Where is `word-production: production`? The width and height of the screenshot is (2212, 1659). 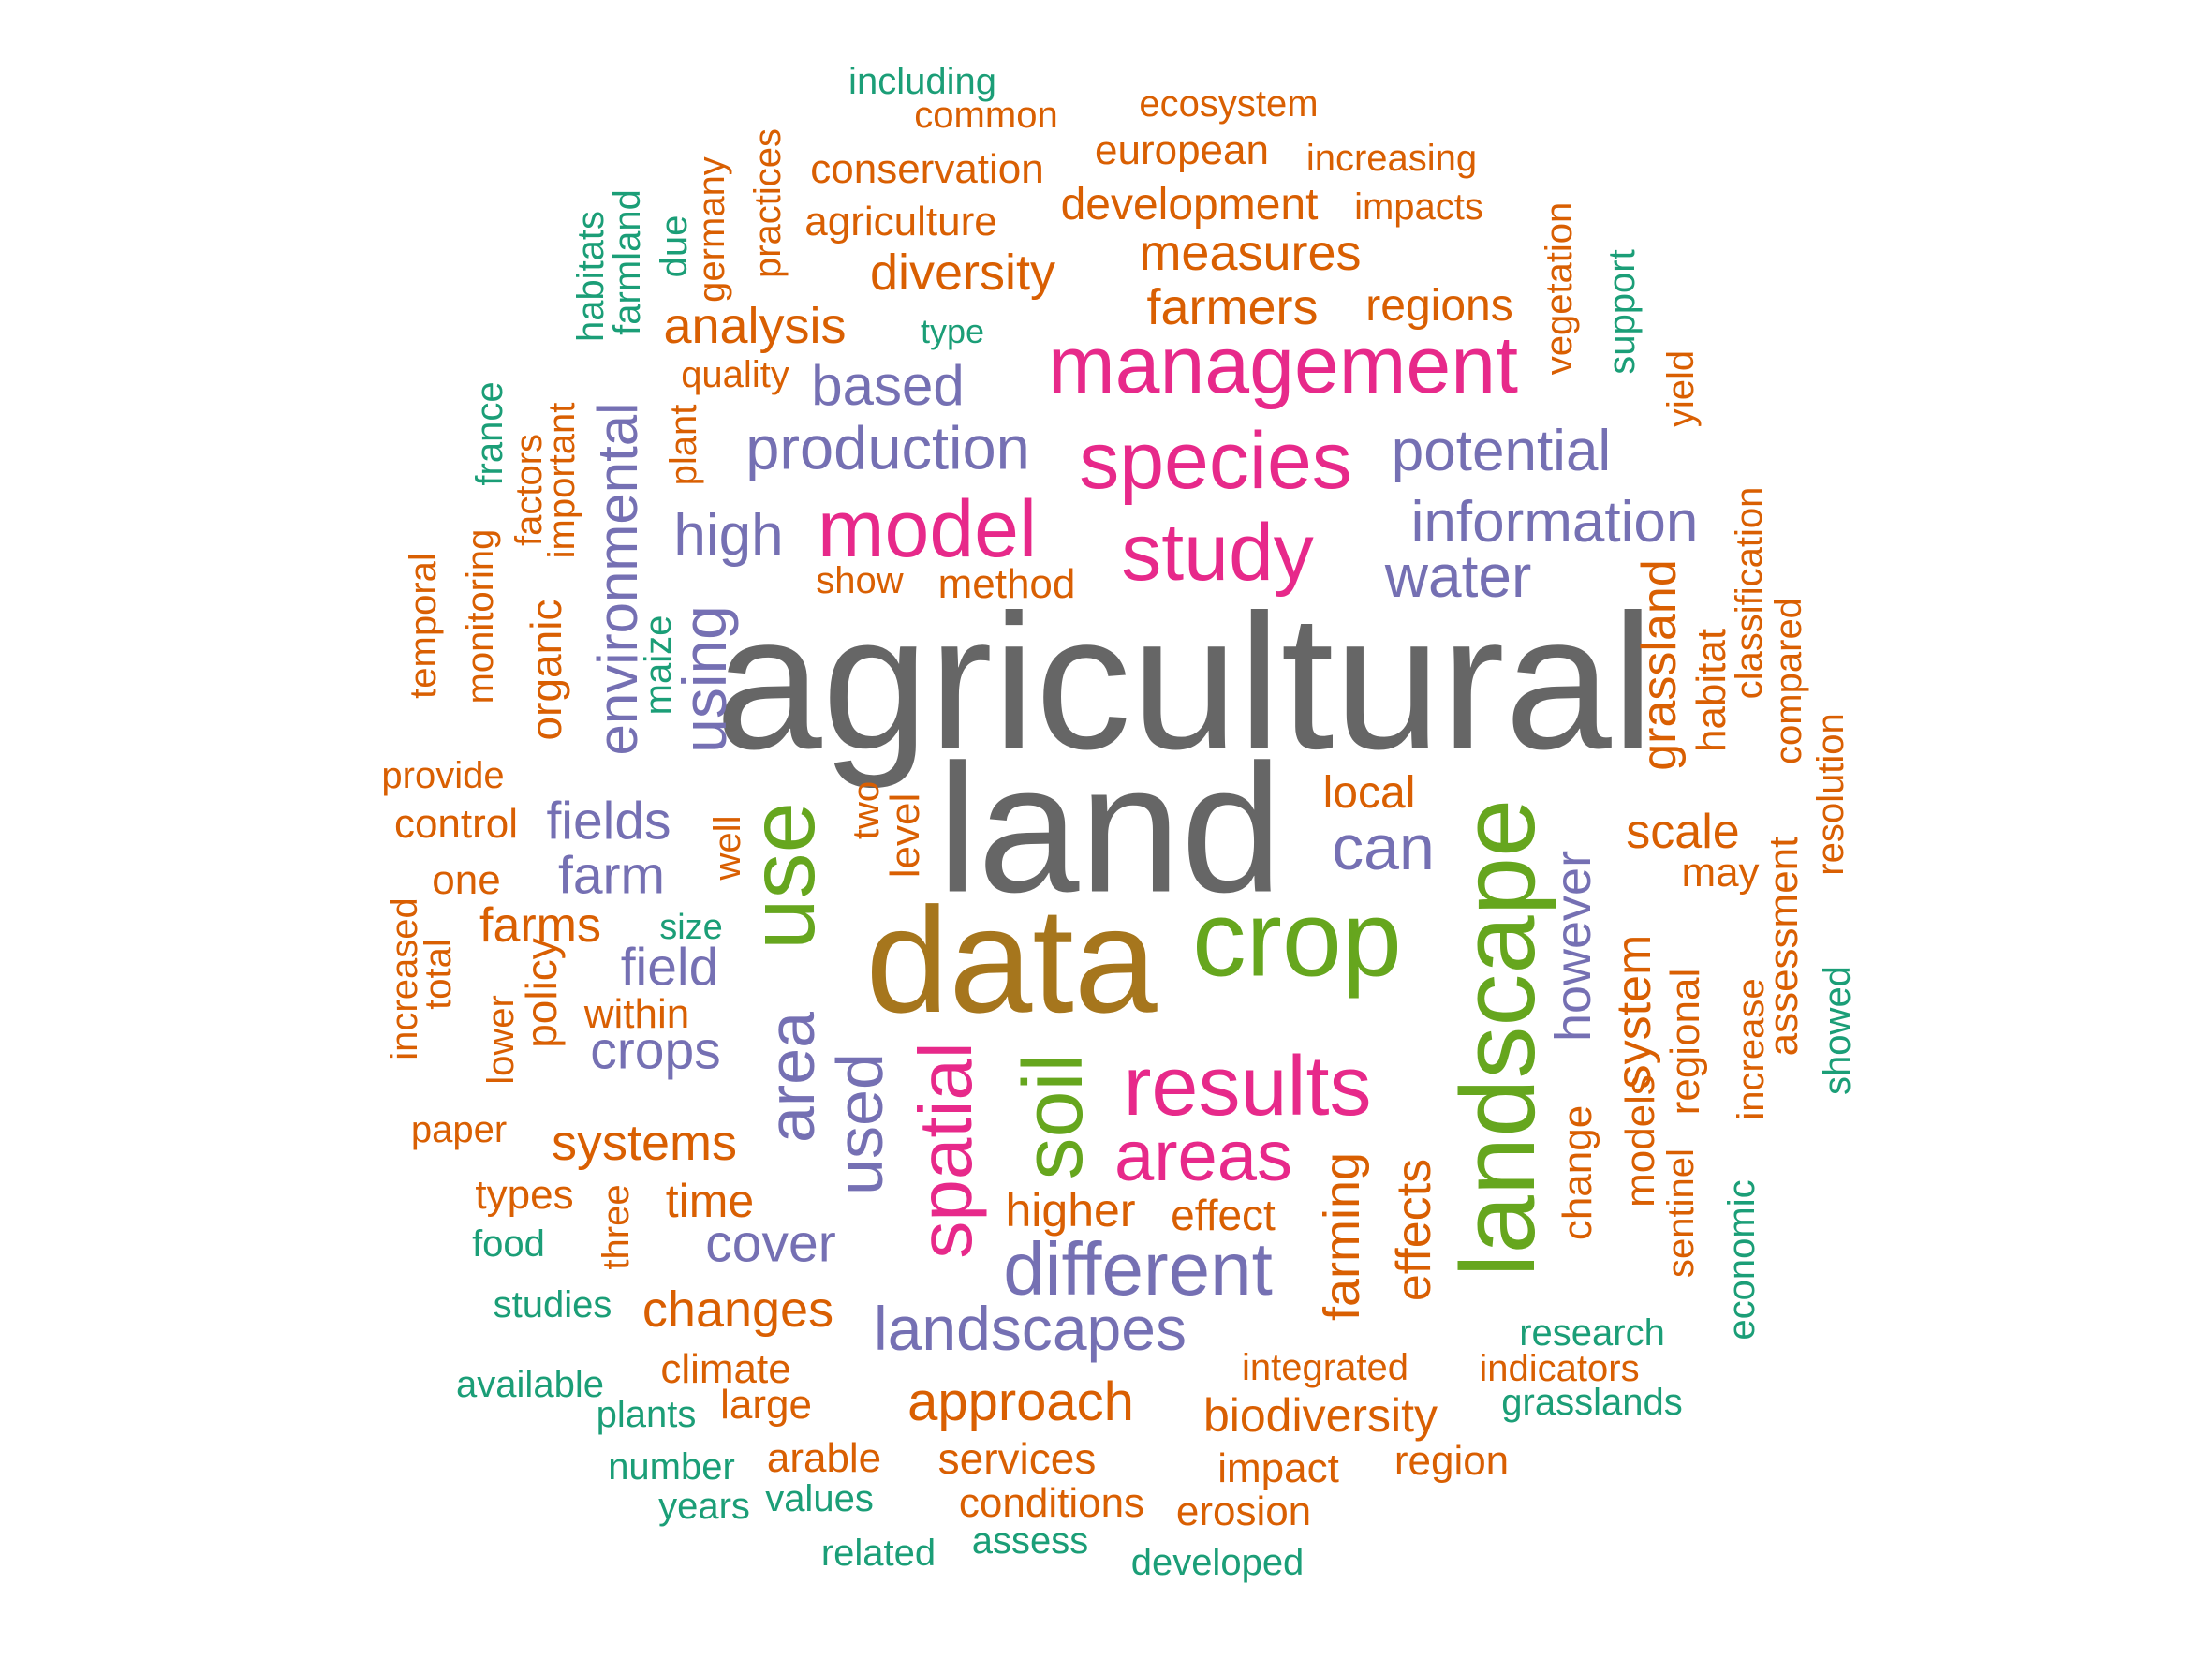 word-production: production is located at coordinates (888, 448).